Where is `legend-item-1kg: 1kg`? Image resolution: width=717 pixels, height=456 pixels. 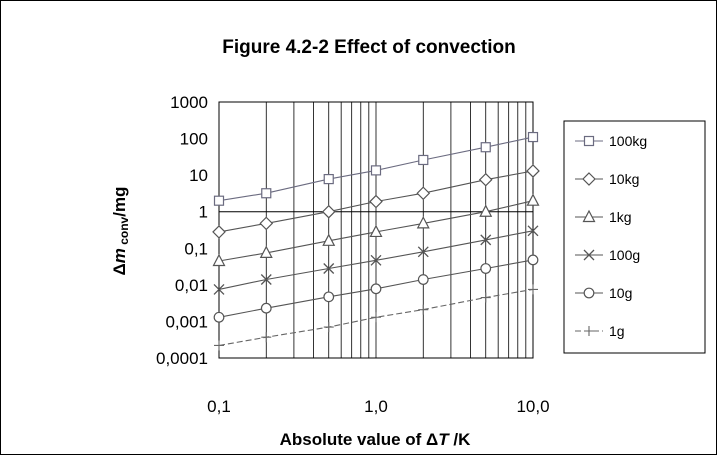 legend-item-1kg: 1kg is located at coordinates (603, 217).